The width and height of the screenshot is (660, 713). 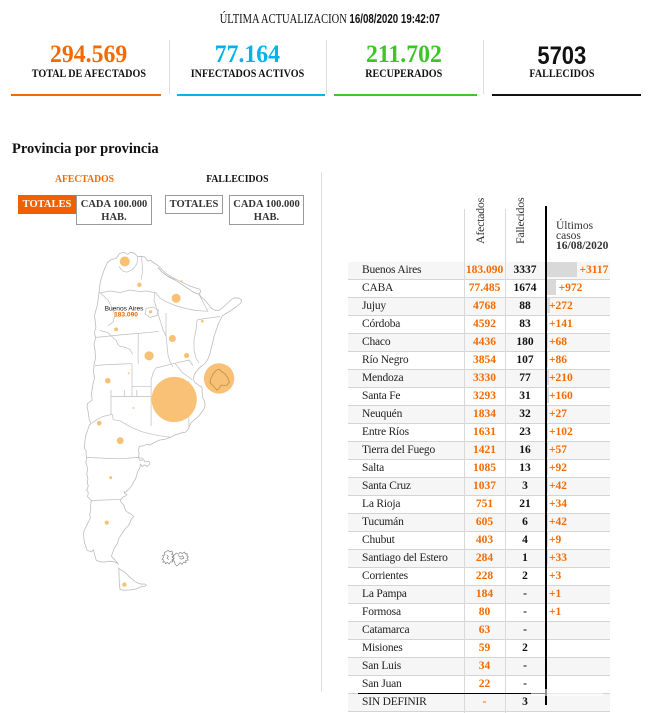 I want to click on svg-text: Buenos Aires, so click(x=125, y=309).